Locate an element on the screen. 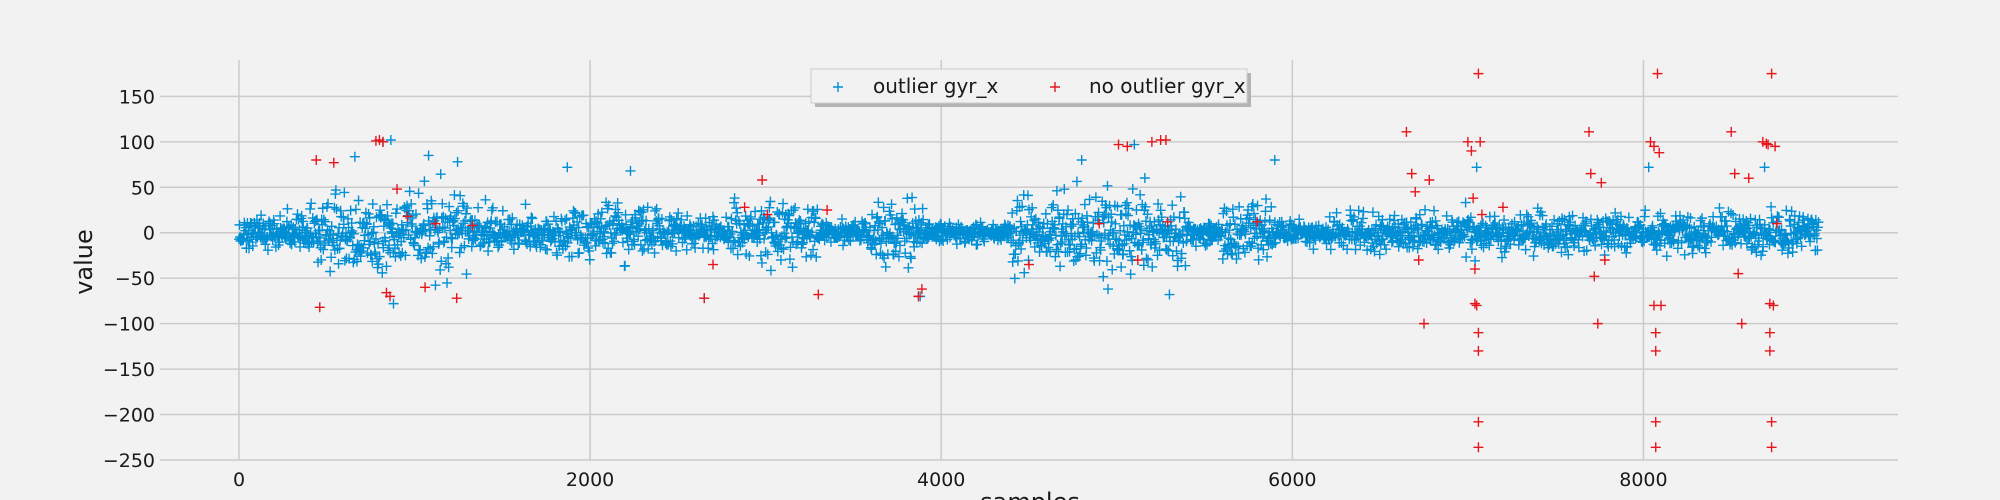 This screenshot has width=2000, height=500. y-tick-label: −200 is located at coordinates (129, 416).